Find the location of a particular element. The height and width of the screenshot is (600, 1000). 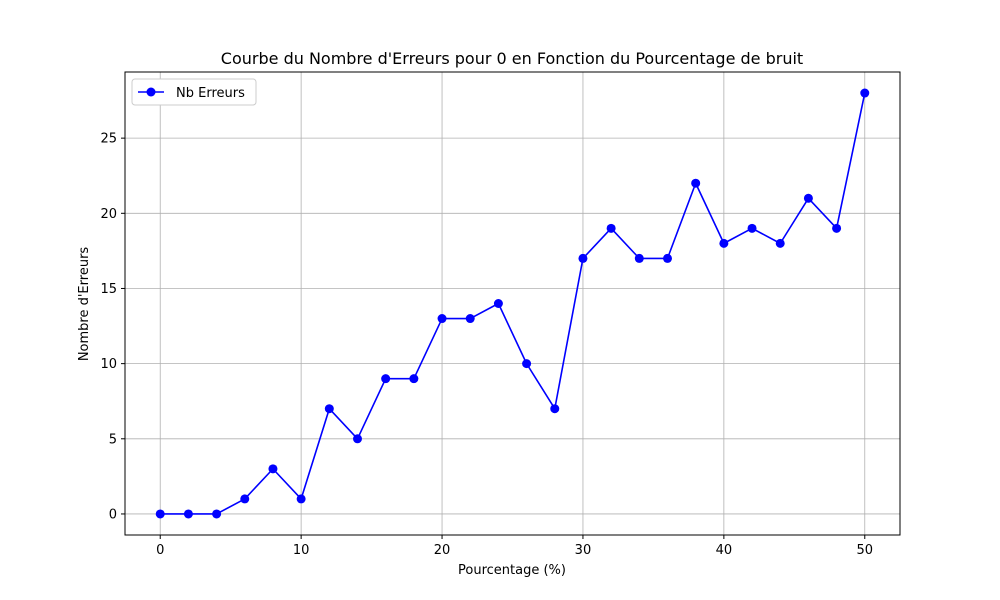

legend-marker is located at coordinates (151, 92).